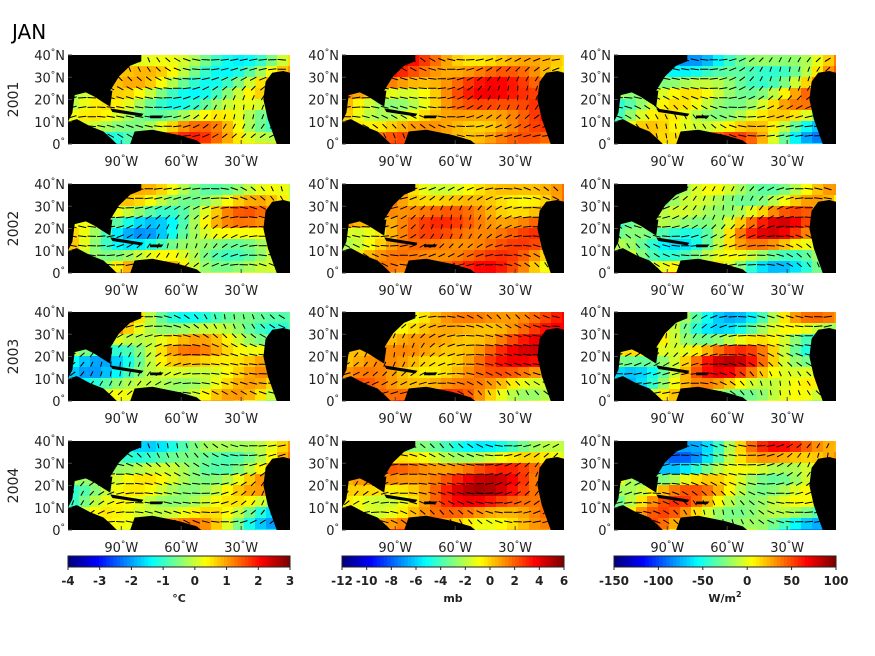 Image resolution: width=875 pixels, height=656 pixels. What do you see at coordinates (131, 581) in the screenshot?
I see `colorbar-tick-label: -2` at bounding box center [131, 581].